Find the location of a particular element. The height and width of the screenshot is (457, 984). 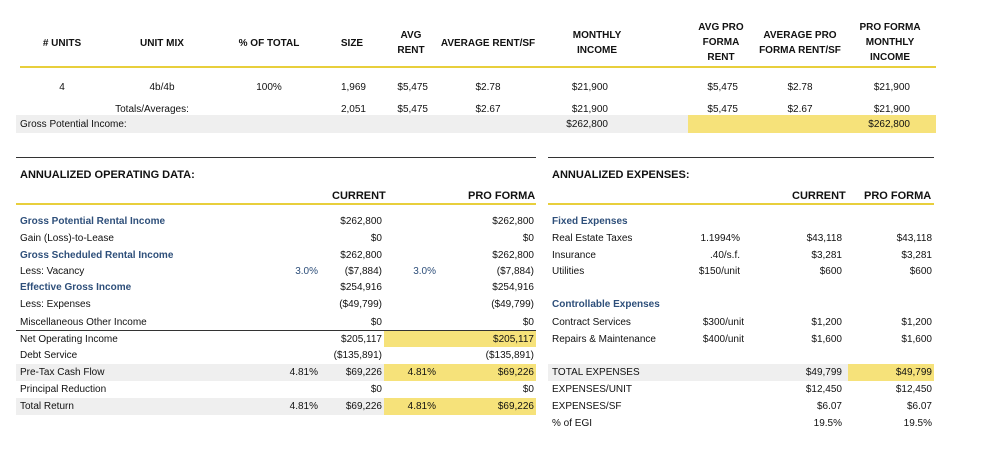

operating-title: ANNUALIZED OPERATING DATA: is located at coordinates (107, 175).